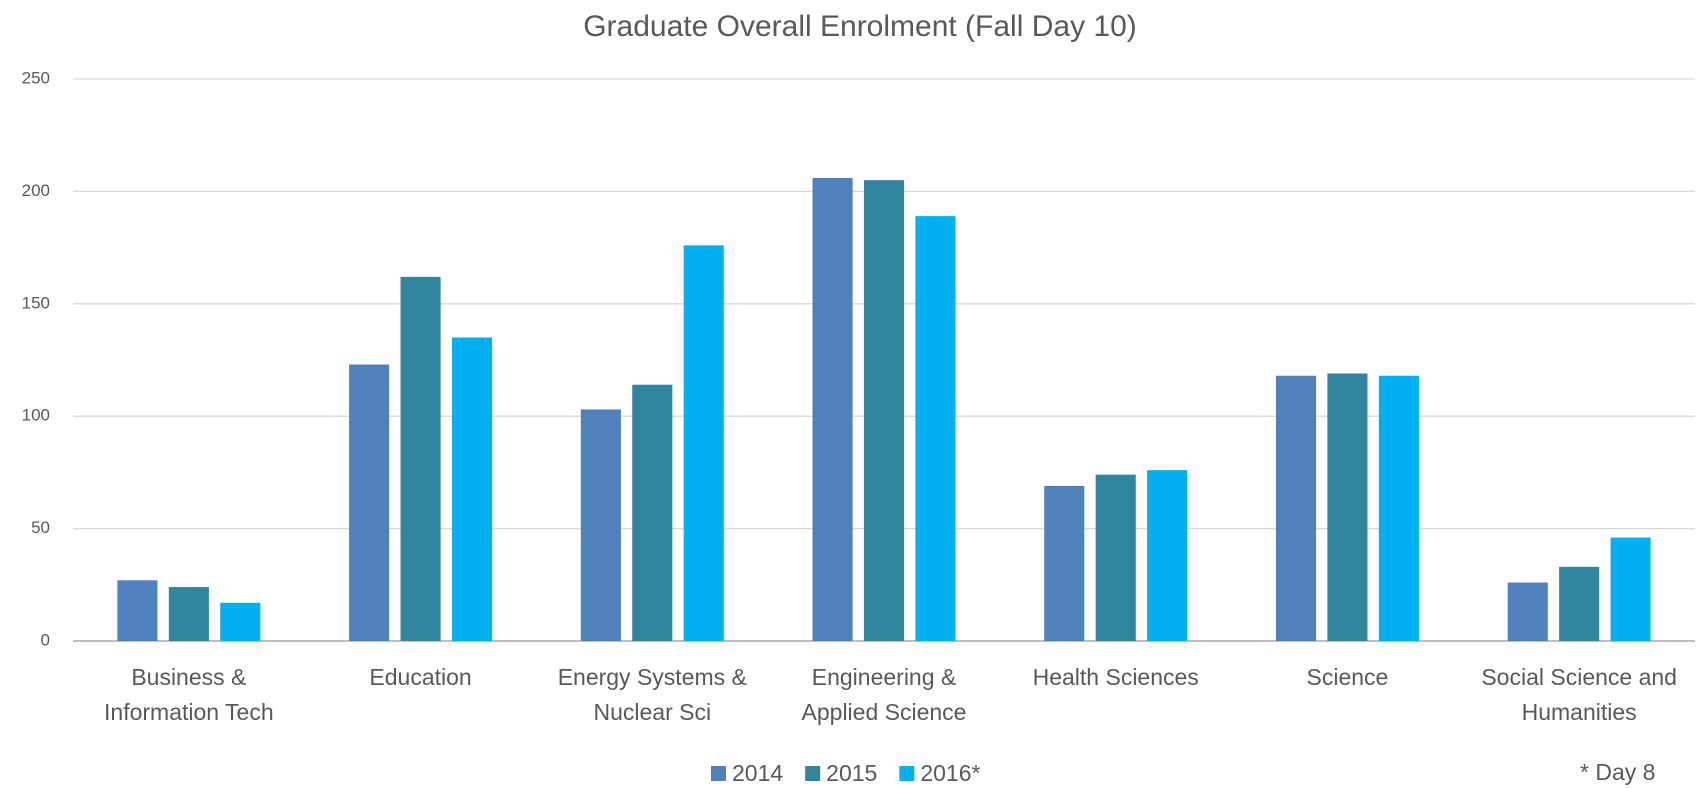 The image size is (1698, 788). What do you see at coordinates (884, 712) in the screenshot?
I see `x-tick-label: Applied Science` at bounding box center [884, 712].